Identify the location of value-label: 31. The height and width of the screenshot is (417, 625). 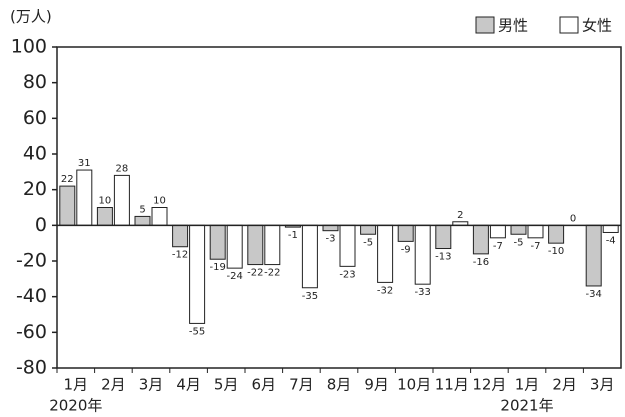
(84, 163).